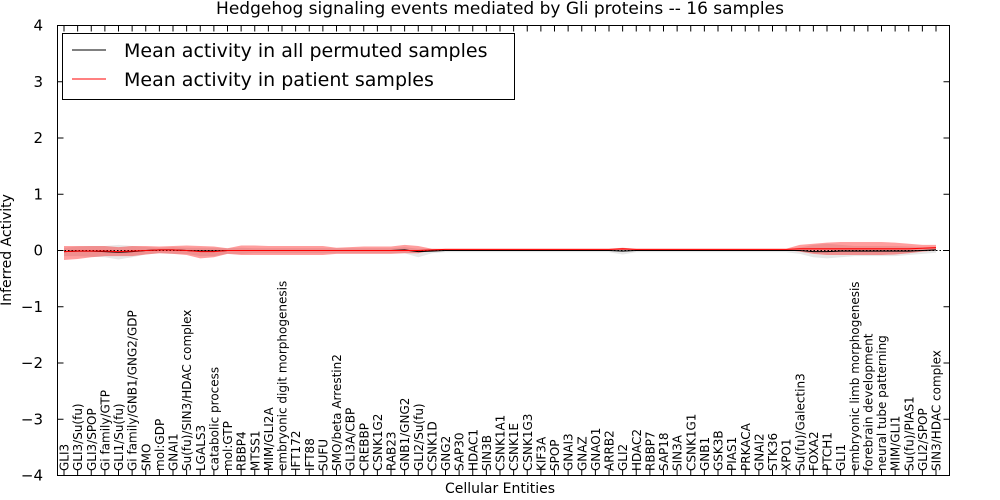 The height and width of the screenshot is (500, 1000). Describe the element at coordinates (174, 452) in the screenshot. I see `x-tick-label: GNAI1` at that location.